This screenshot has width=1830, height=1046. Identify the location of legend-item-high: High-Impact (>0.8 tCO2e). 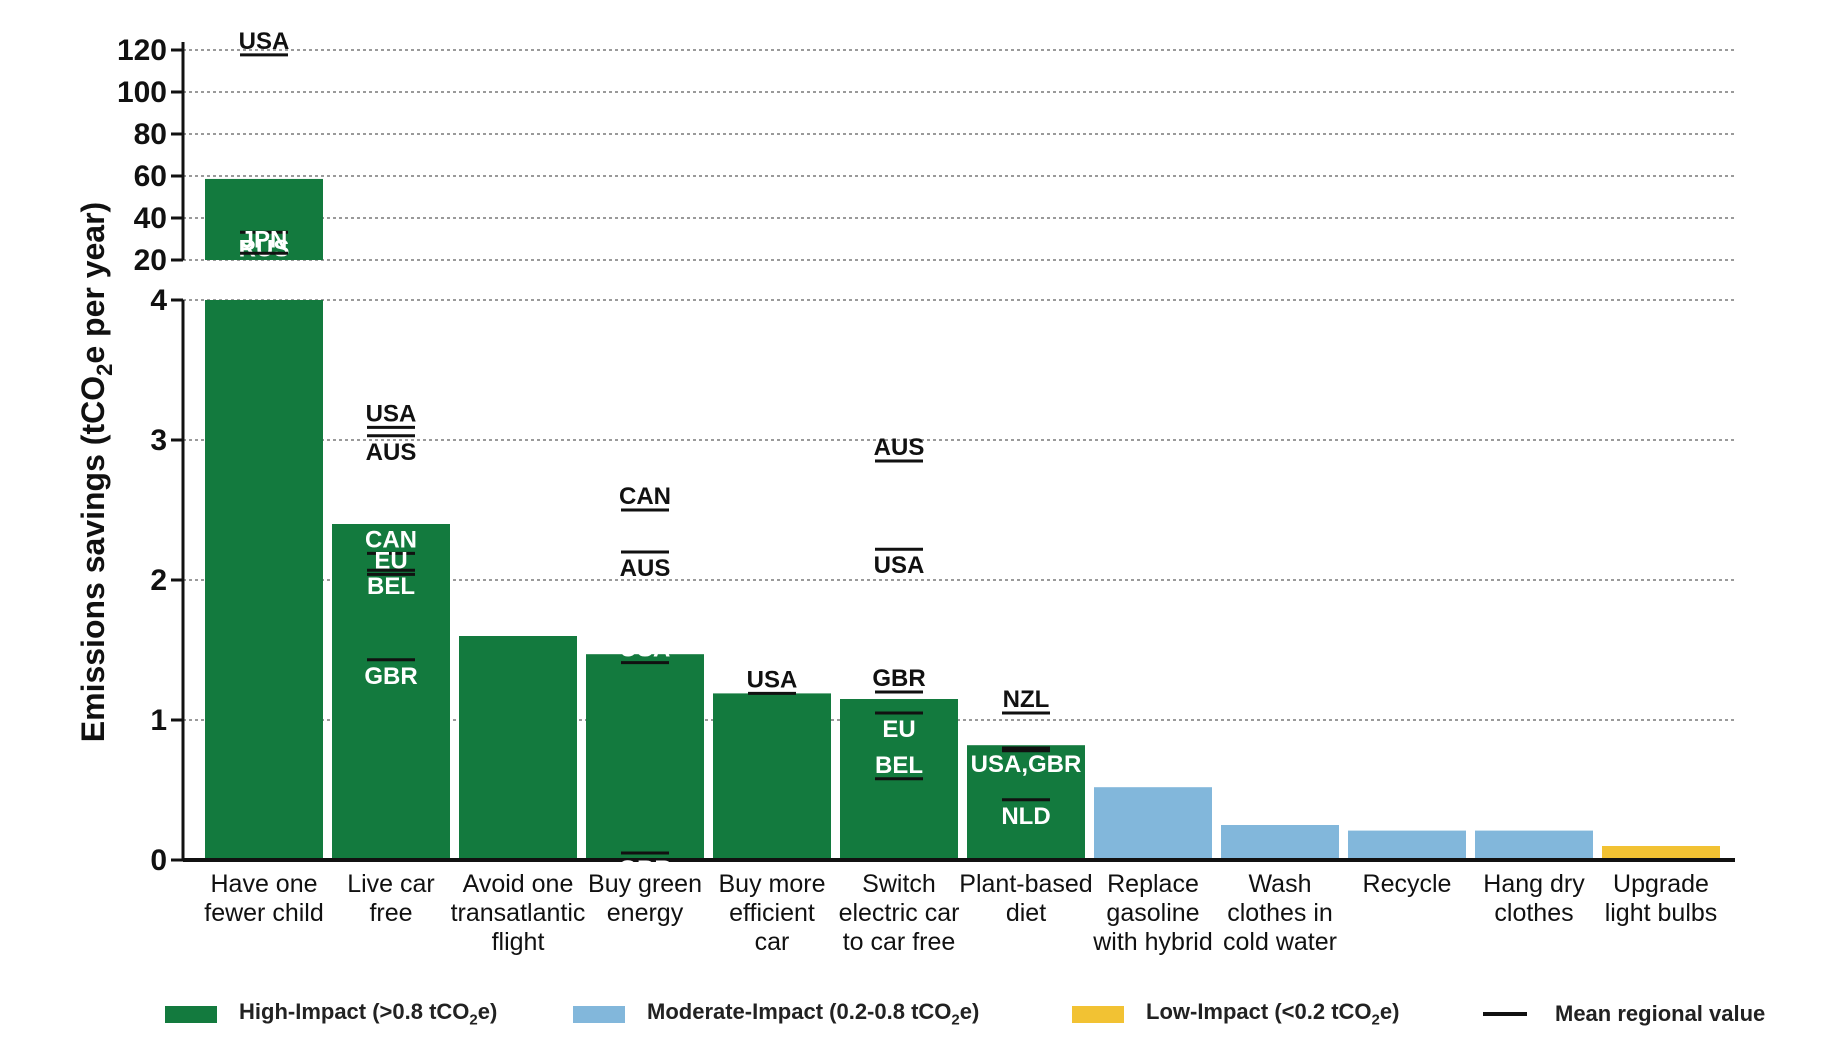
(331, 1014).